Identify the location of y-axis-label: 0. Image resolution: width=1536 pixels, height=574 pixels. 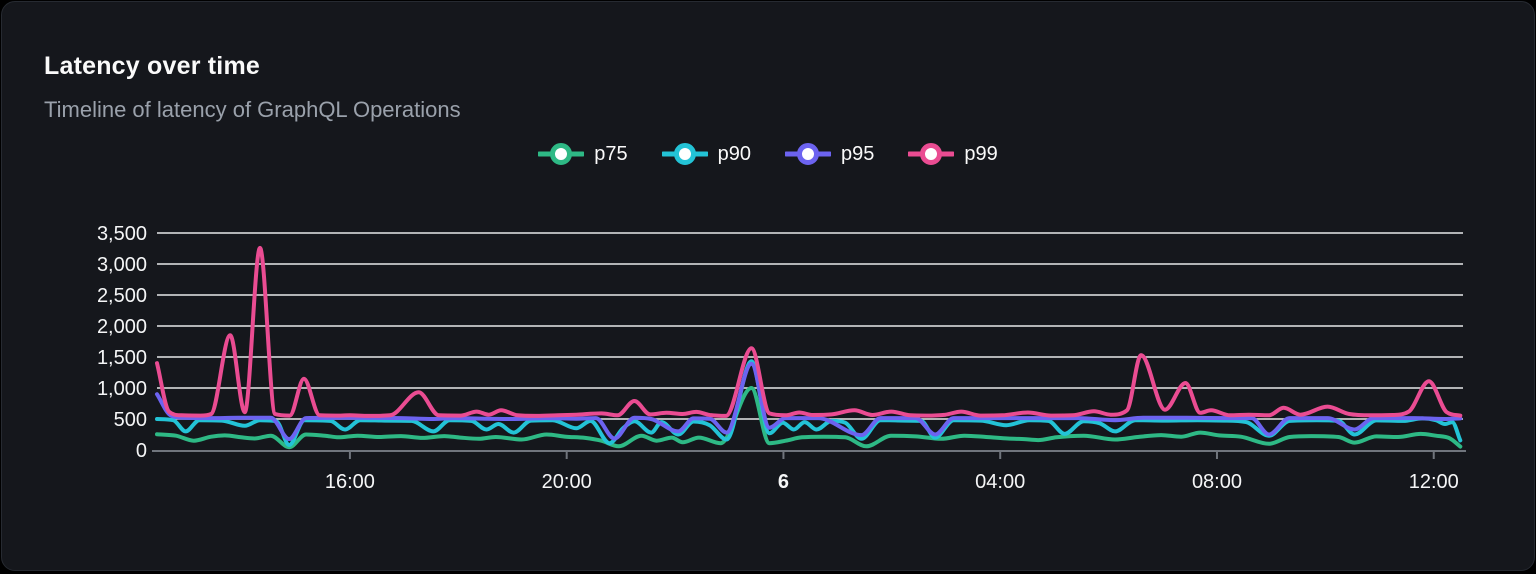
(141, 451).